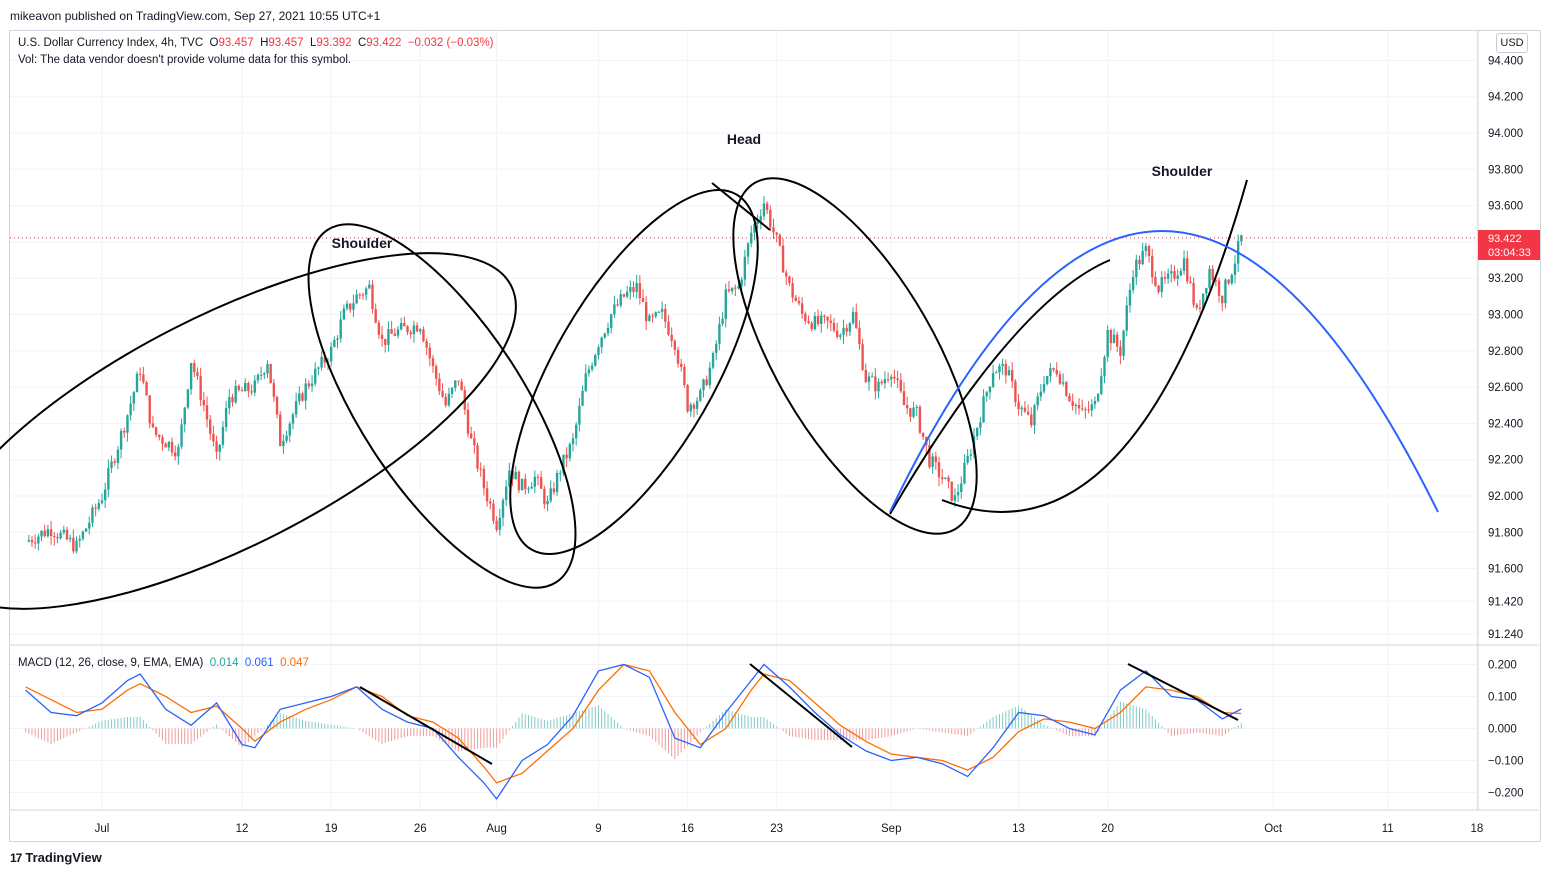 This screenshot has width=1556, height=876. Describe the element at coordinates (1505, 134) in the screenshot. I see `price-tick-label: 94.000` at that location.